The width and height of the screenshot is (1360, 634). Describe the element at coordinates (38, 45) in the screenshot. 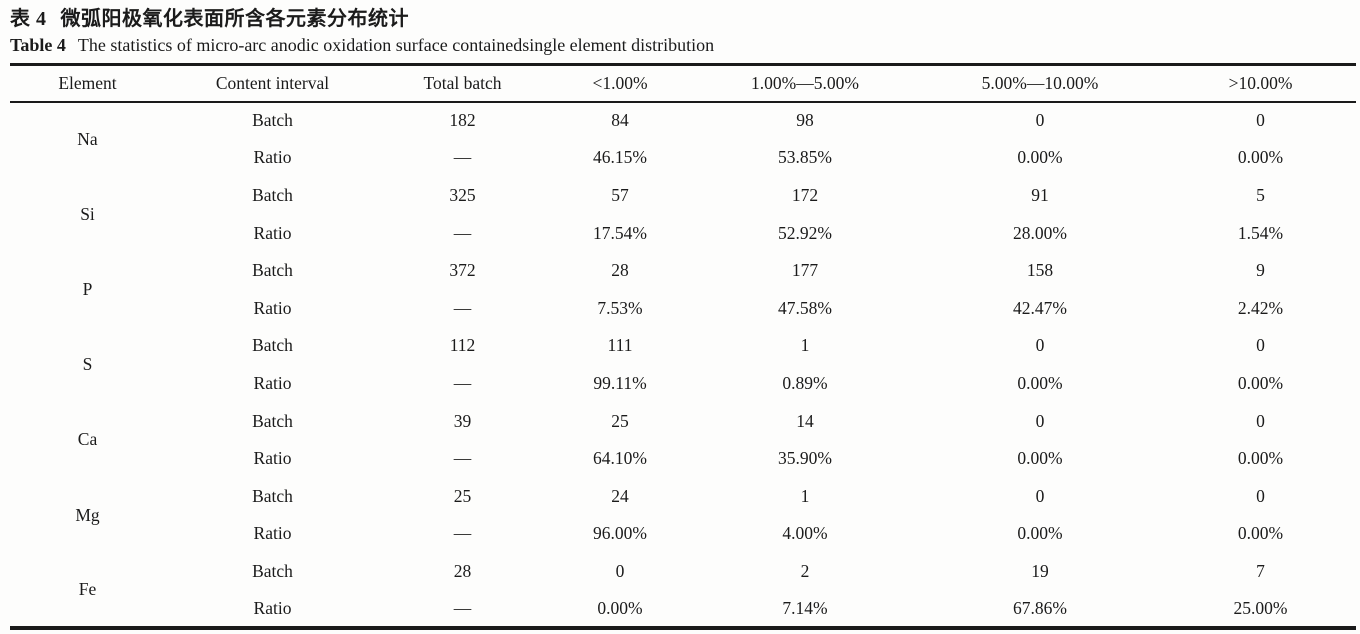

I see `table-number-en: Table 4` at that location.